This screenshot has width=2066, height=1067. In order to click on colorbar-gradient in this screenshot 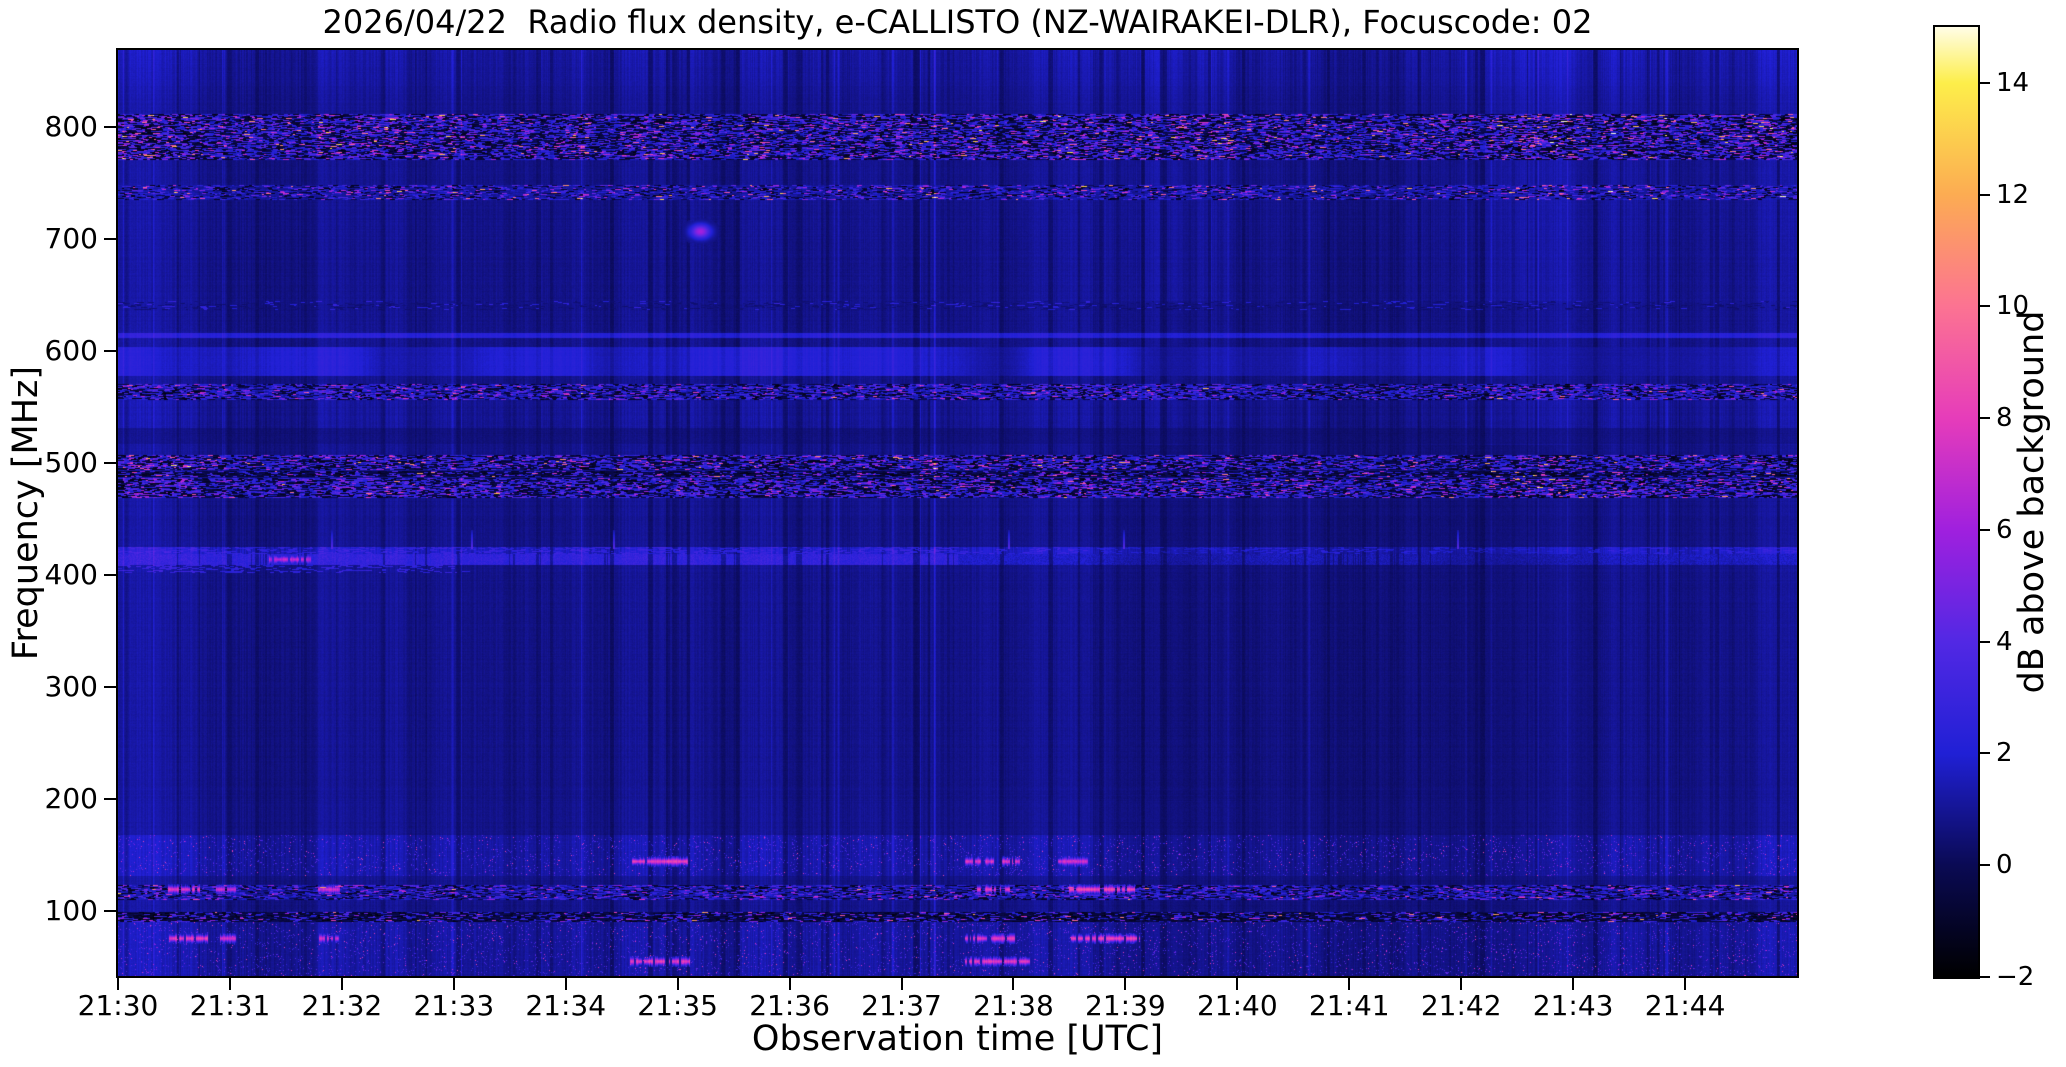, I will do `click(1956, 502)`.